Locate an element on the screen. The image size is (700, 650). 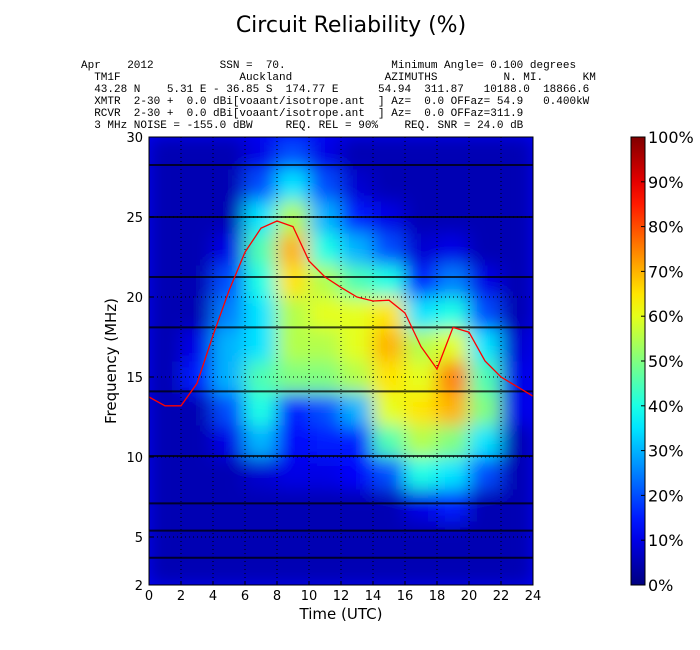
x-tick-label: 14 is located at coordinates (373, 596).